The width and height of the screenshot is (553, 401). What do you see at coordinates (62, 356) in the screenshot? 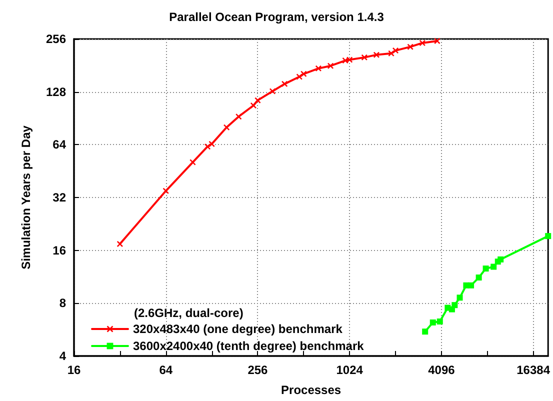
I see `y-tick-label: 4` at bounding box center [62, 356].